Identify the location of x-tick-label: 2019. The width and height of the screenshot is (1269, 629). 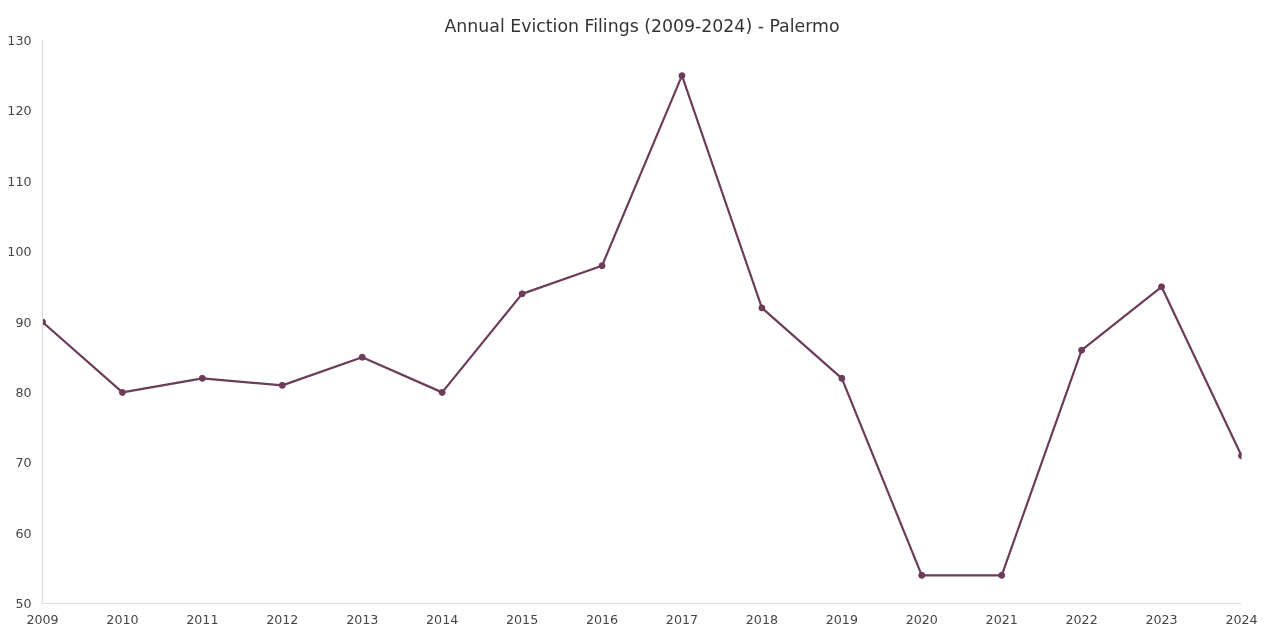
(841, 619).